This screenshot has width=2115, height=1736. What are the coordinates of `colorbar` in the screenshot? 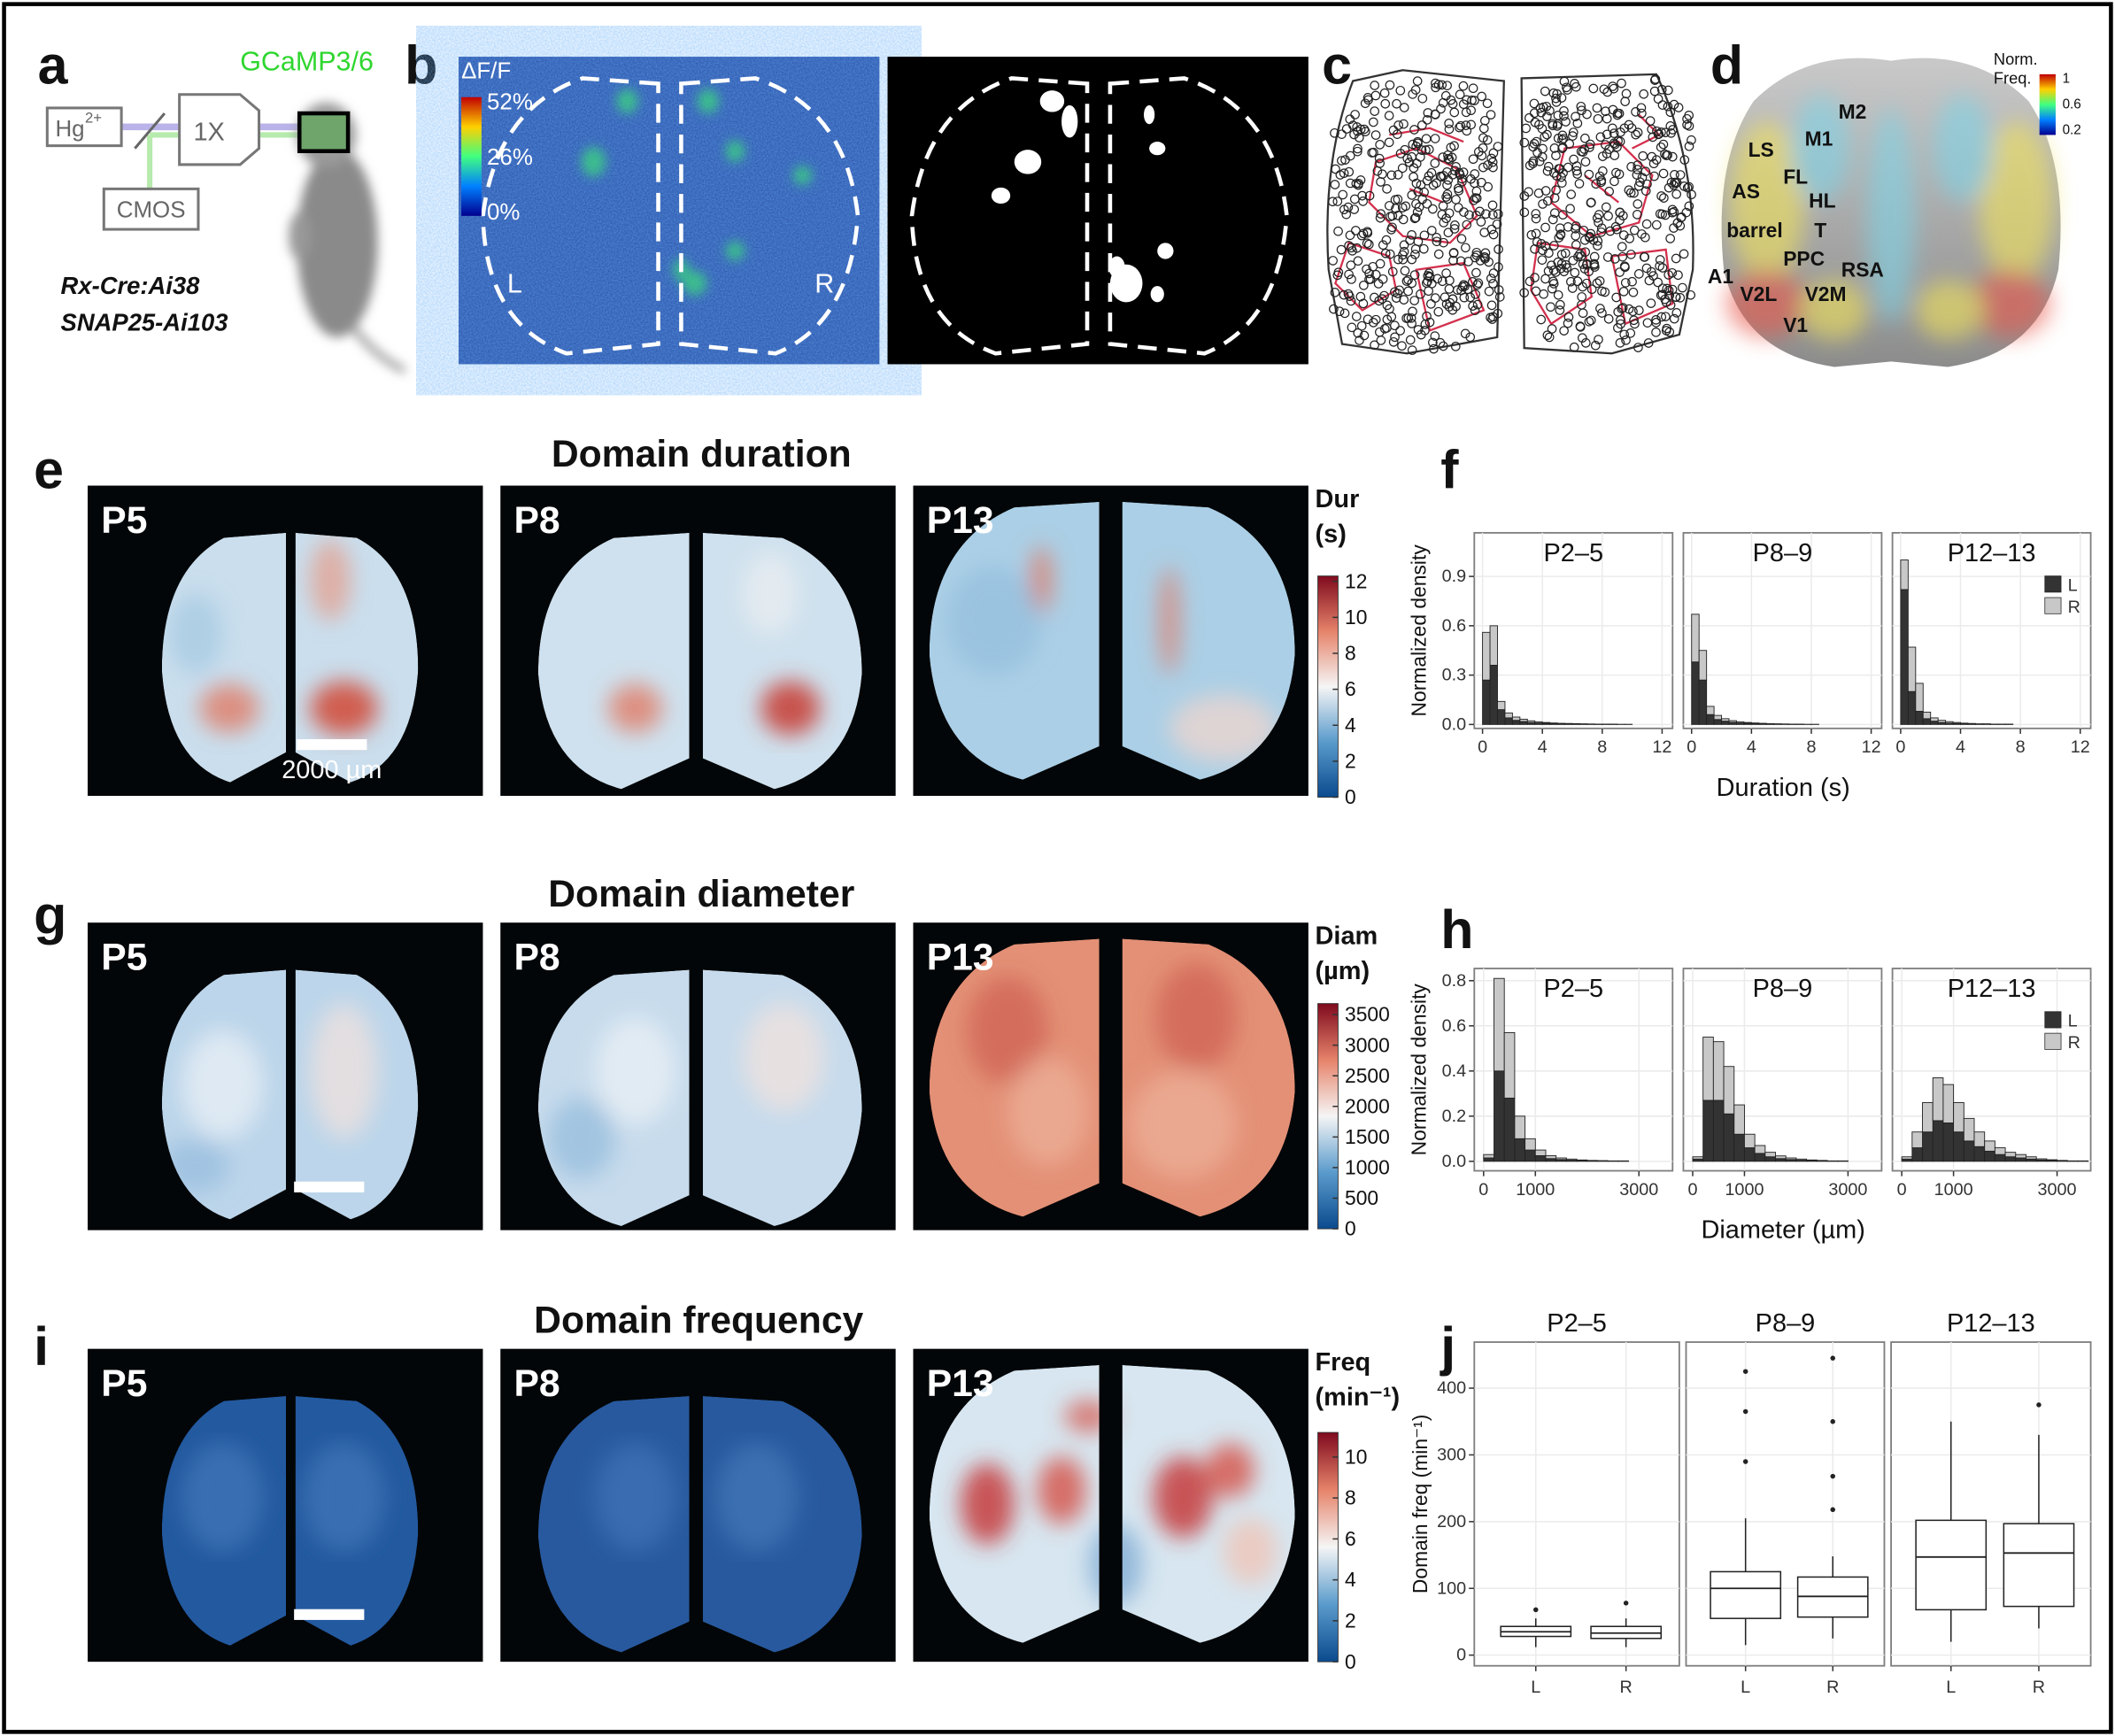 It's located at (2047, 104).